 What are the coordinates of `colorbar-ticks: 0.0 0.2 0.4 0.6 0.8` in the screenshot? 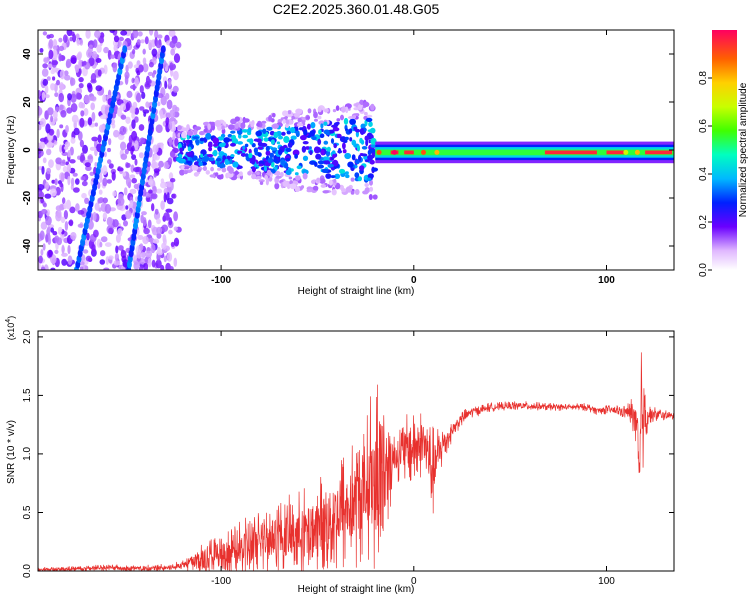 It's located at (705, 174).